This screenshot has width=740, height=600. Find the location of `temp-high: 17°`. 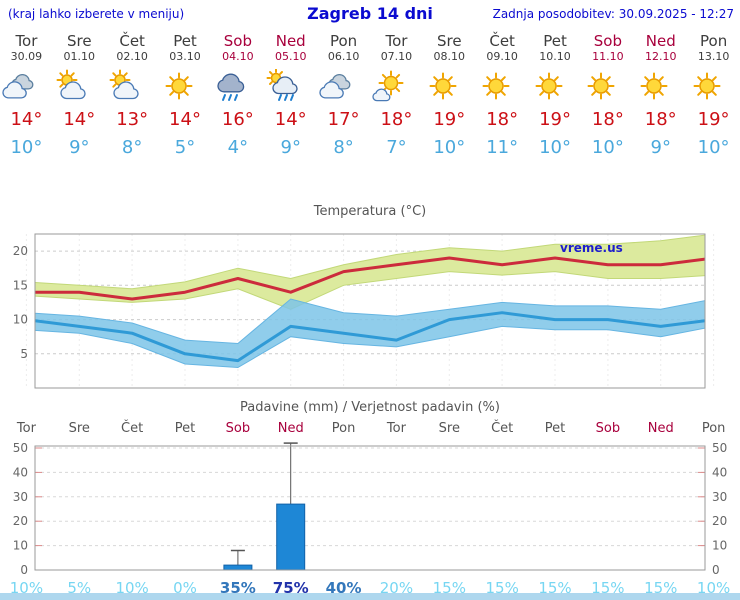

temp-high: 17° is located at coordinates (343, 119).